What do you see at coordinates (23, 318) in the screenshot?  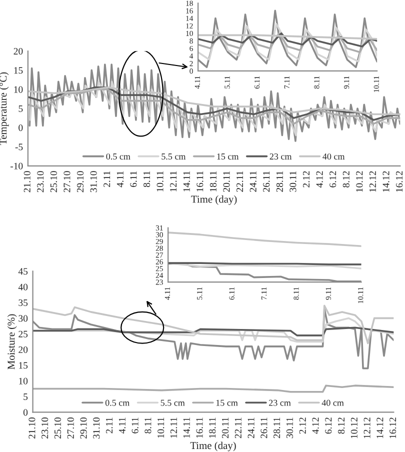 I see `y-tick-label: 30` at bounding box center [23, 318].